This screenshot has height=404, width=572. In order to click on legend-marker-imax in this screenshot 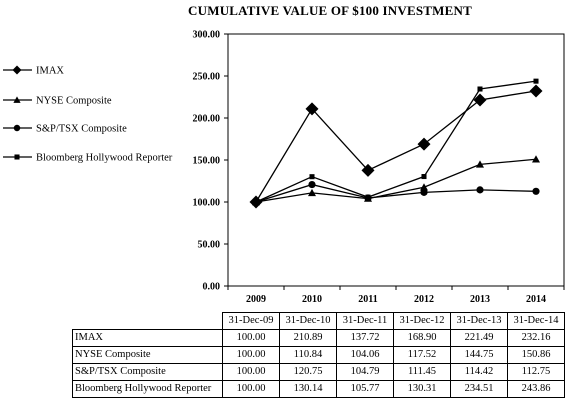, I will do `click(17, 70)`.